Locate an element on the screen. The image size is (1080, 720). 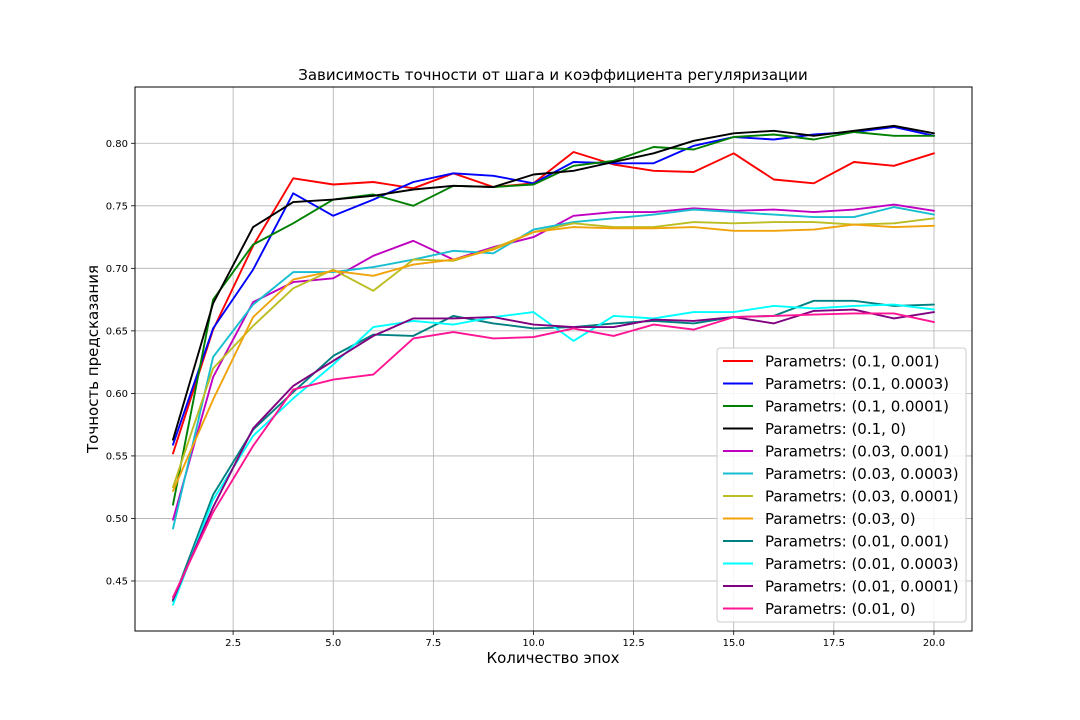
y-tick-label: 0.60 is located at coordinates (117, 394).